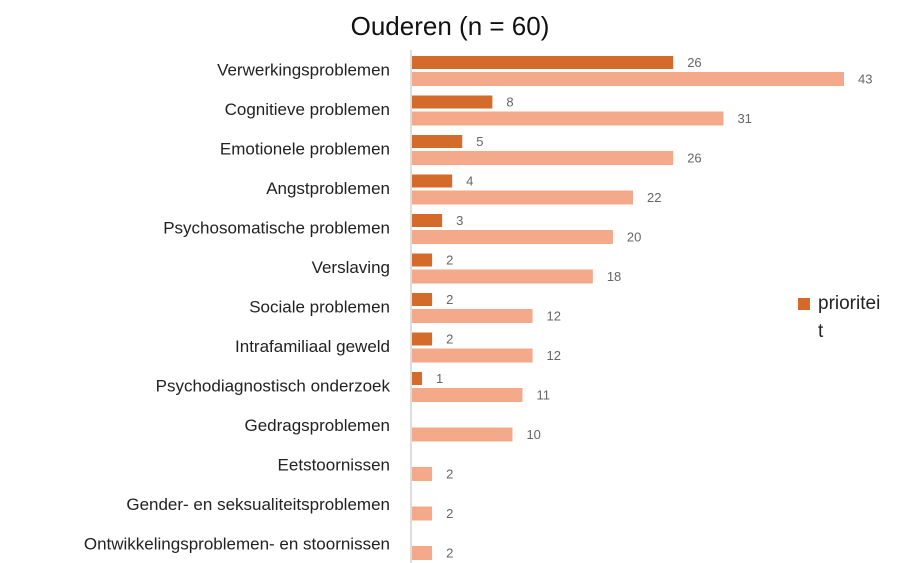  I want to click on value-label: 4, so click(469, 180).